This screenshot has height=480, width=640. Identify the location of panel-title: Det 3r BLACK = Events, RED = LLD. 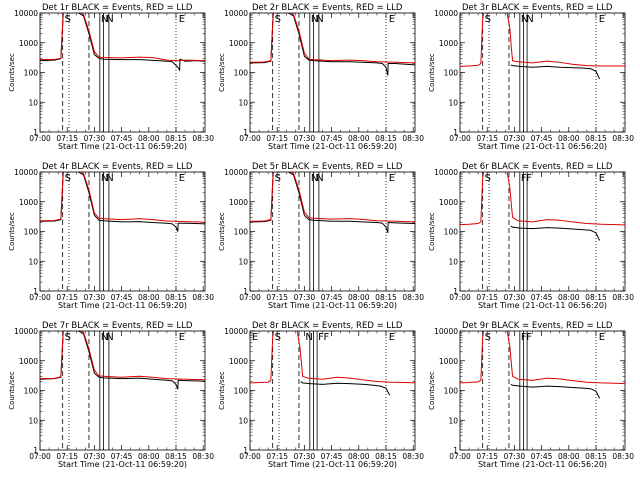
(537, 8).